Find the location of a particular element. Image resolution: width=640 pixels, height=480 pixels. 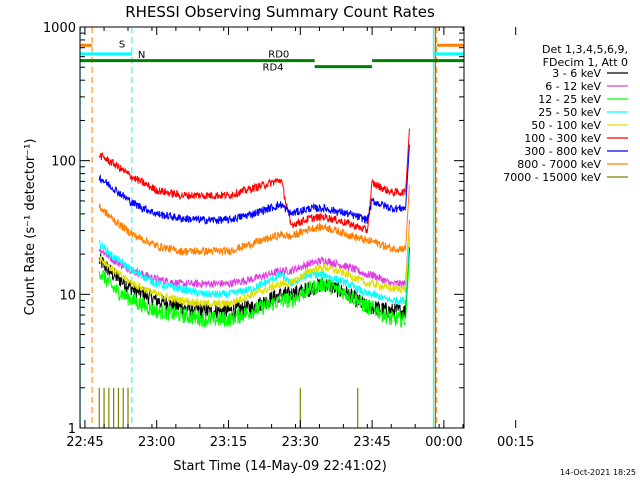

legend-label-0: 3 - 6 keV is located at coordinates (576, 73).